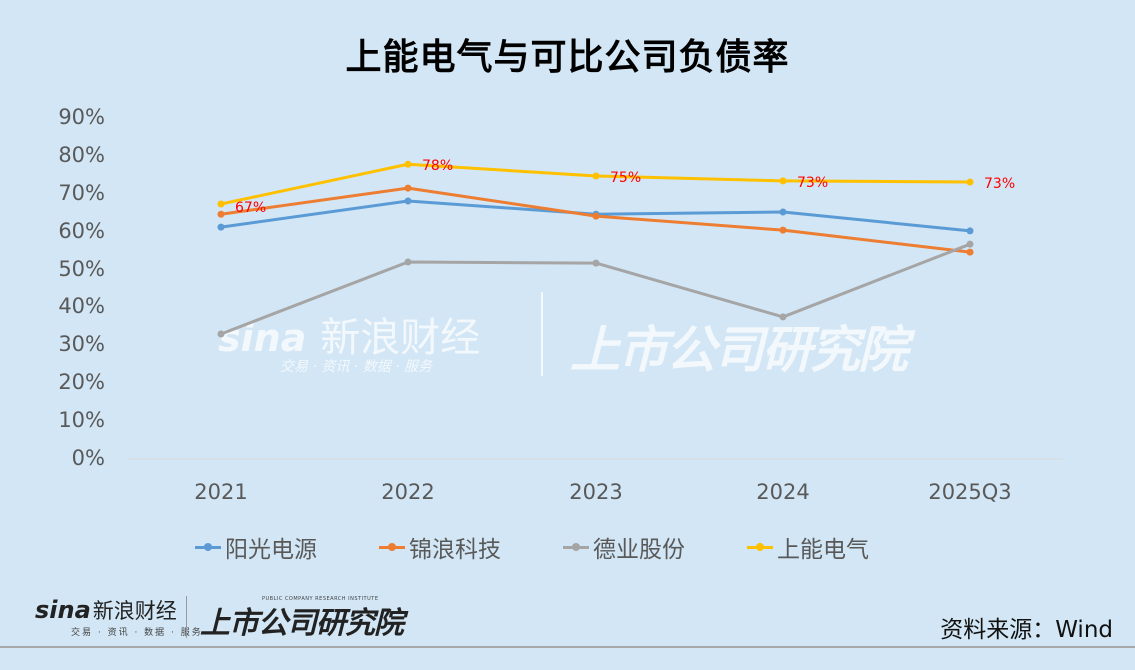 This screenshot has width=1135, height=670. Describe the element at coordinates (250, 208) in the screenshot. I see `data-label: 67%` at that location.